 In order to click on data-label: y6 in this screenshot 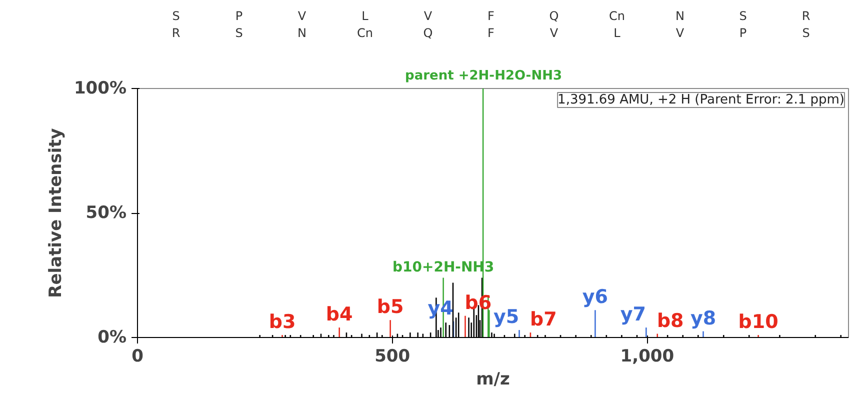, I will do `click(595, 297)`.